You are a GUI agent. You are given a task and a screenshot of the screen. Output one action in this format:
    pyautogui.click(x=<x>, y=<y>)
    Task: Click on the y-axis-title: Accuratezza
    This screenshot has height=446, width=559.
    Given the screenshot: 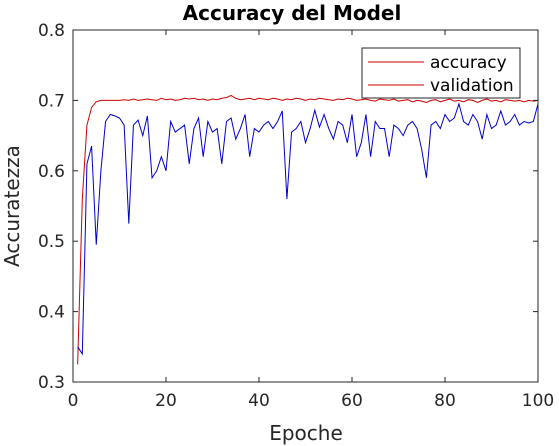 What is the action you would take?
    pyautogui.click(x=12, y=206)
    